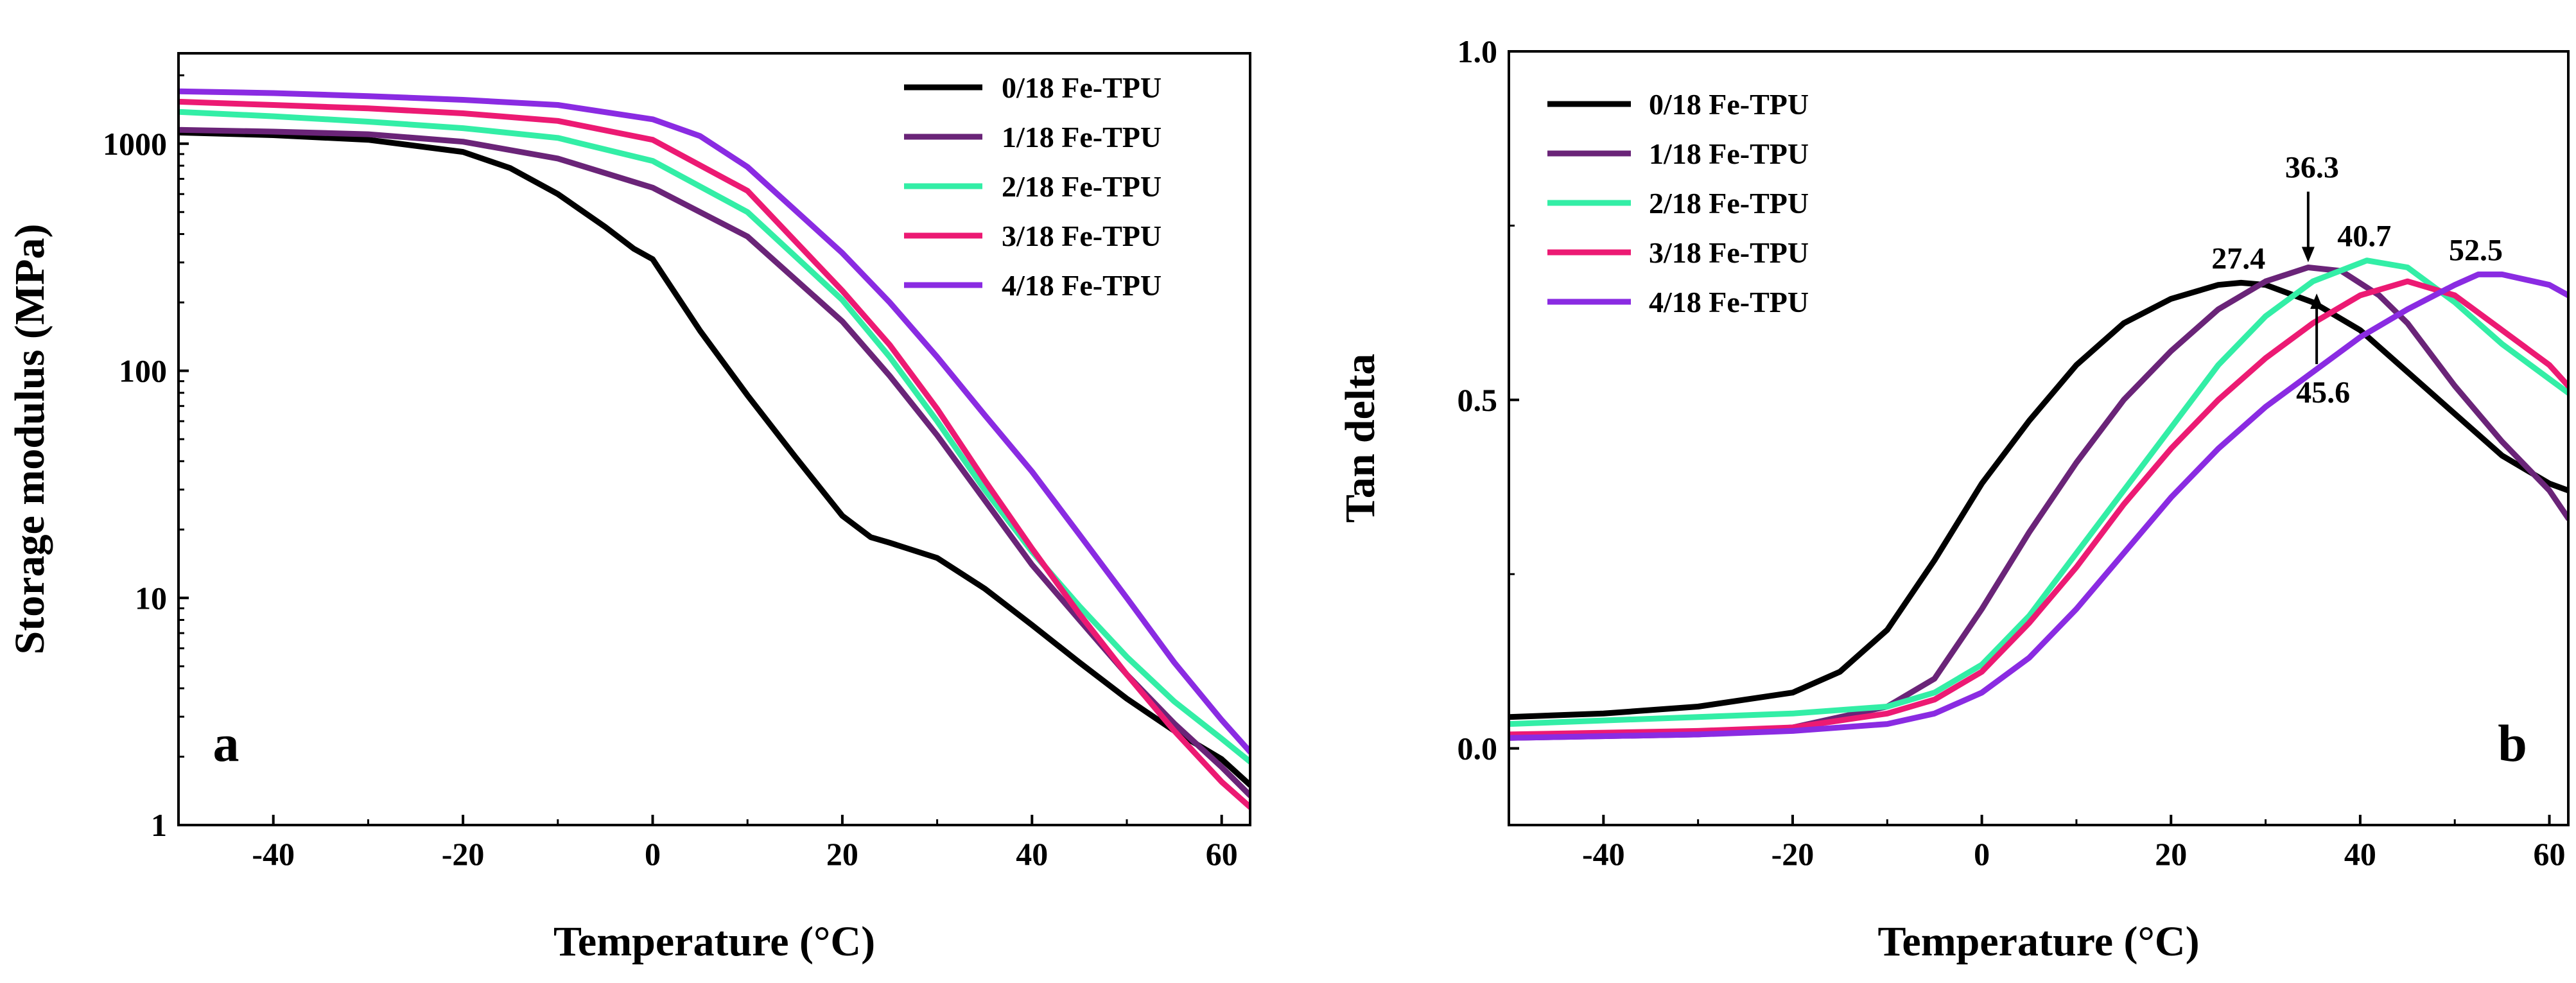 The height and width of the screenshot is (983, 2576). What do you see at coordinates (1360, 438) in the screenshot?
I see `y-axis-title: Tan delta` at bounding box center [1360, 438].